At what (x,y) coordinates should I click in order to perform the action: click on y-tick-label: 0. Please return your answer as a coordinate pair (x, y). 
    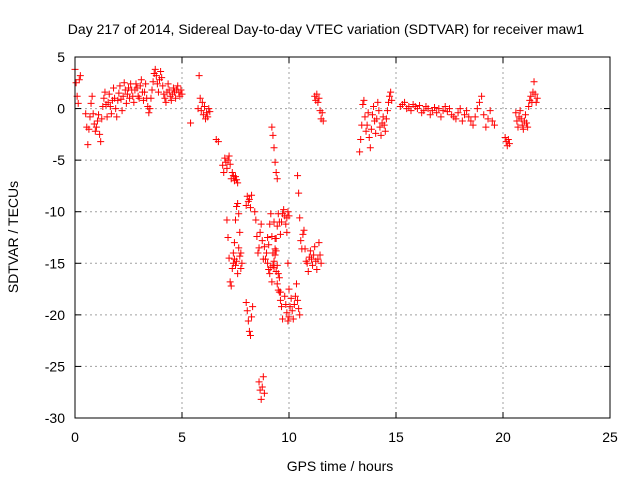
    Looking at the image, I should click on (61, 109).